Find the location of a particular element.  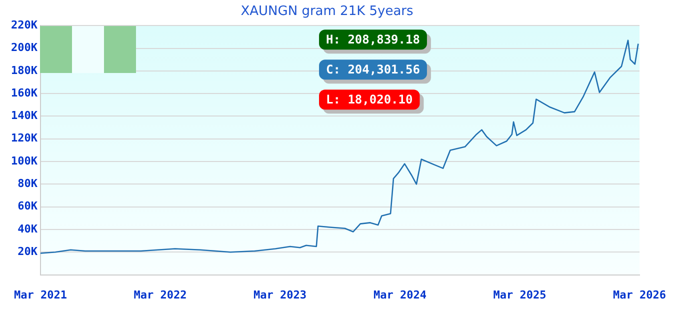

y-tick-label: 120K is located at coordinates (24, 138).